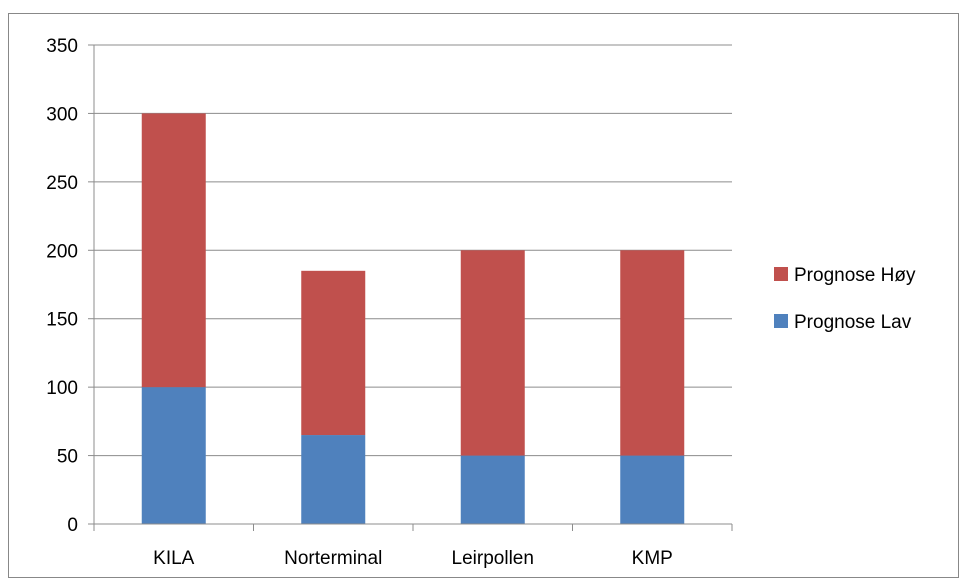  What do you see at coordinates (492, 489) in the screenshot?
I see `bar-prognose-lav-leirpollen` at bounding box center [492, 489].